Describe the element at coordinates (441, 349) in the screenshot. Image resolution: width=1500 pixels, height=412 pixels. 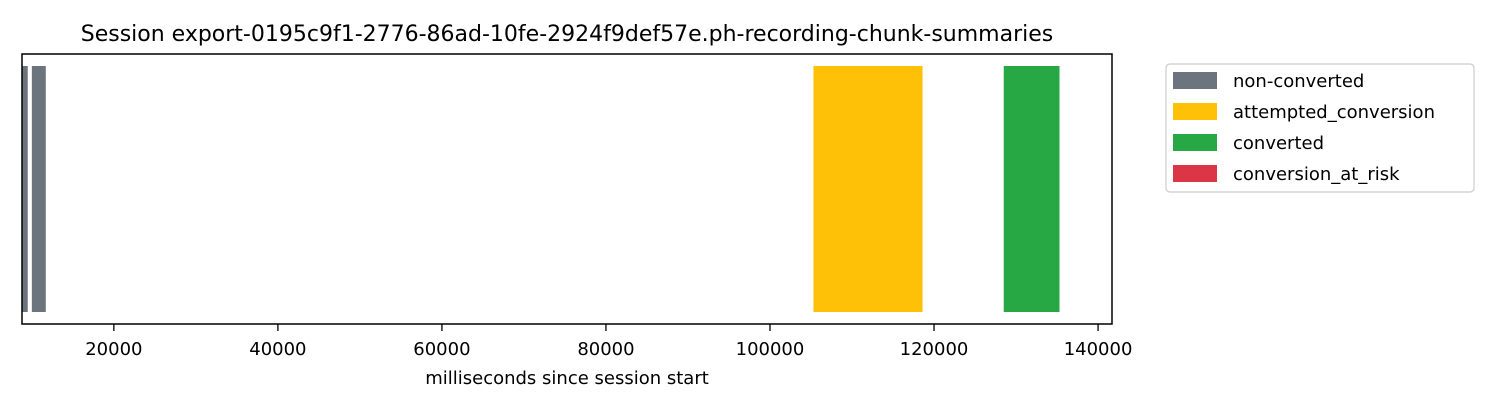
I see `x-tick-label: 60000` at that location.